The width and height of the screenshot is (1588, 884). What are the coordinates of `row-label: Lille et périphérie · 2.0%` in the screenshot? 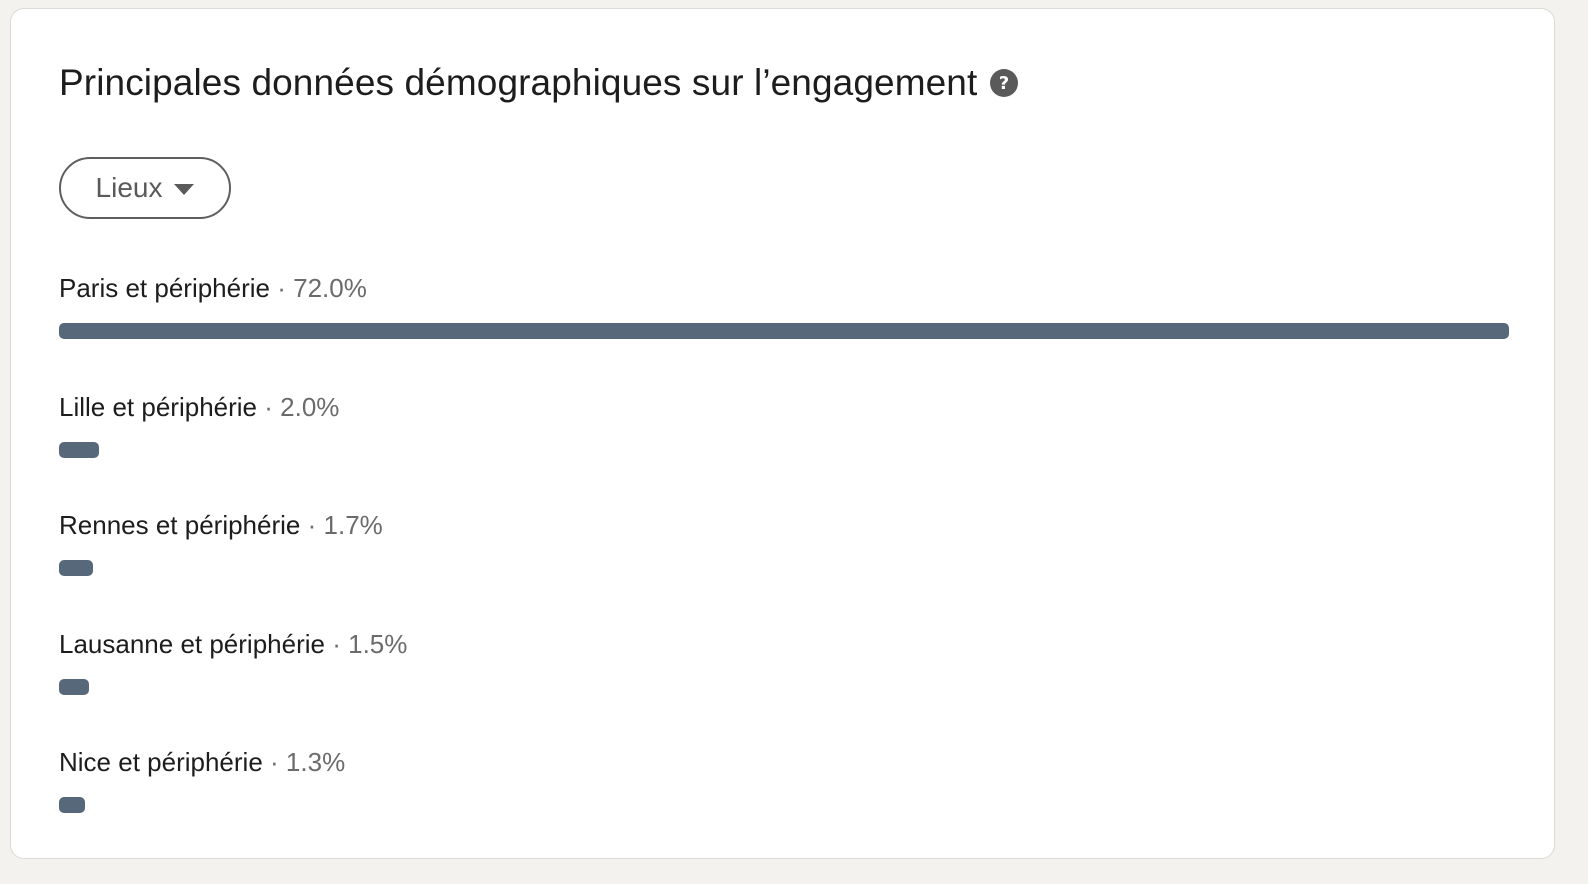 It's located at (199, 407).